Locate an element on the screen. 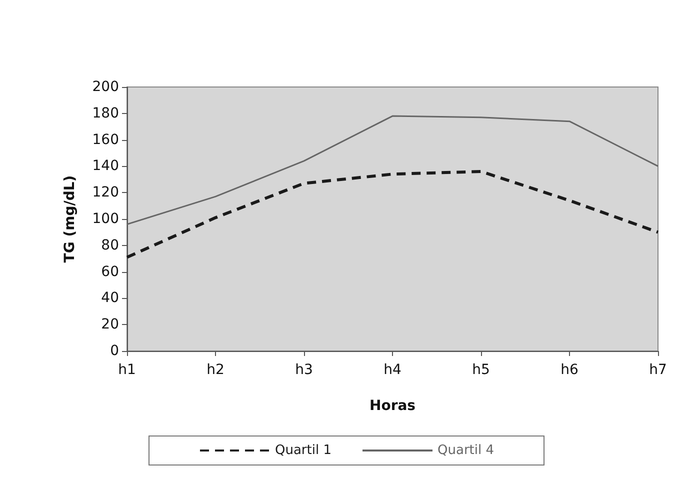 Image resolution: width=693 pixels, height=487 pixels. y-tick-label: 40 is located at coordinates (110, 298).